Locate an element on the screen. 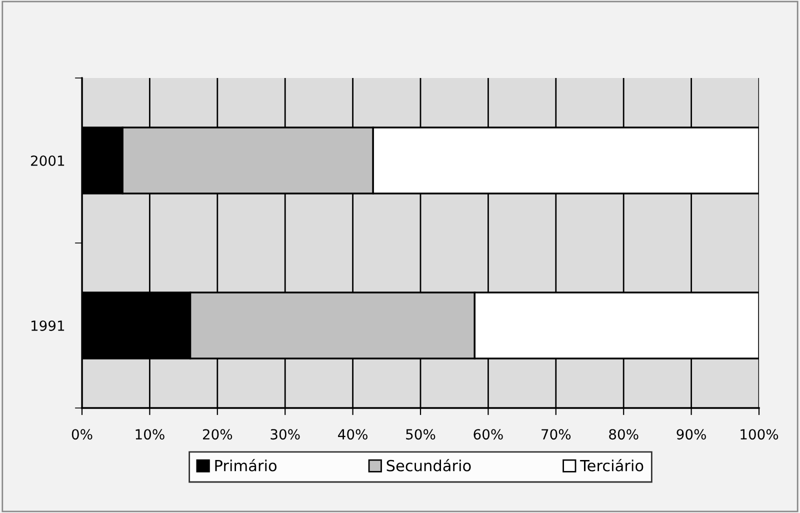  x-tick-label: 30% is located at coordinates (285, 434).